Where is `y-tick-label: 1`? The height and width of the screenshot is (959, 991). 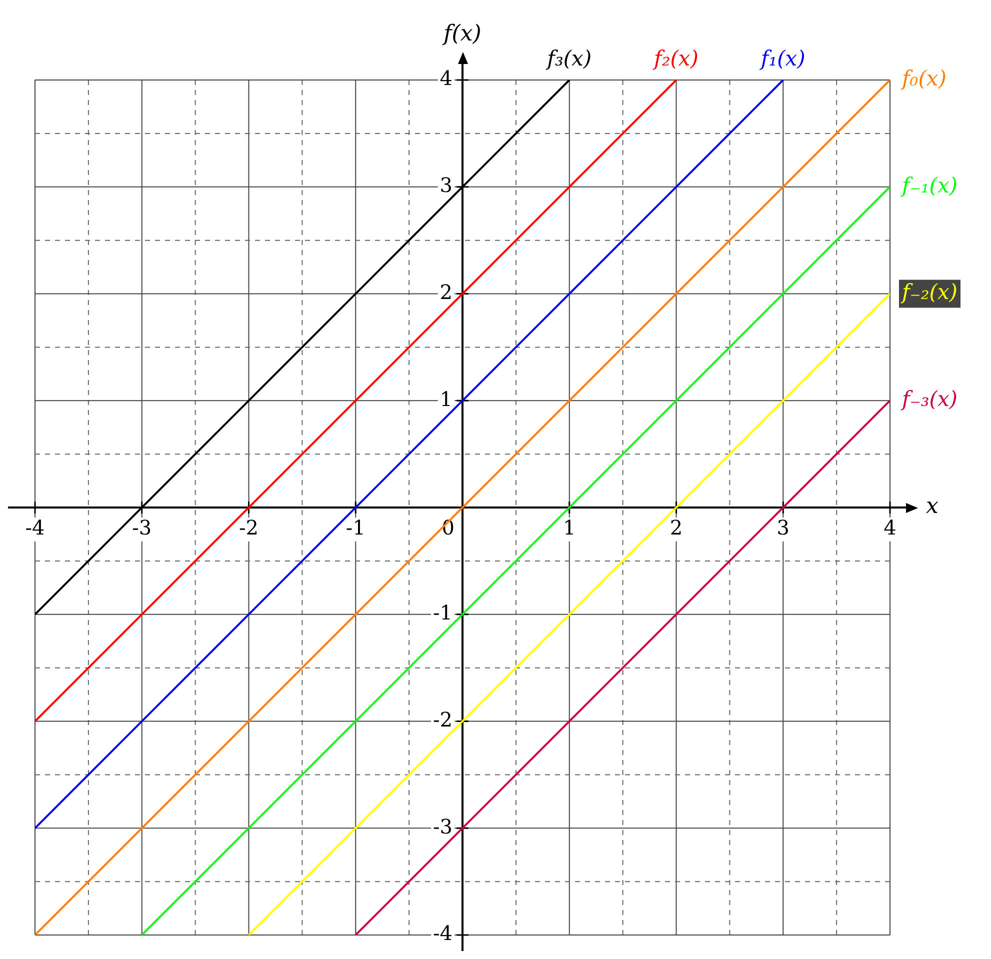
y-tick-label: 1 is located at coordinates (446, 398).